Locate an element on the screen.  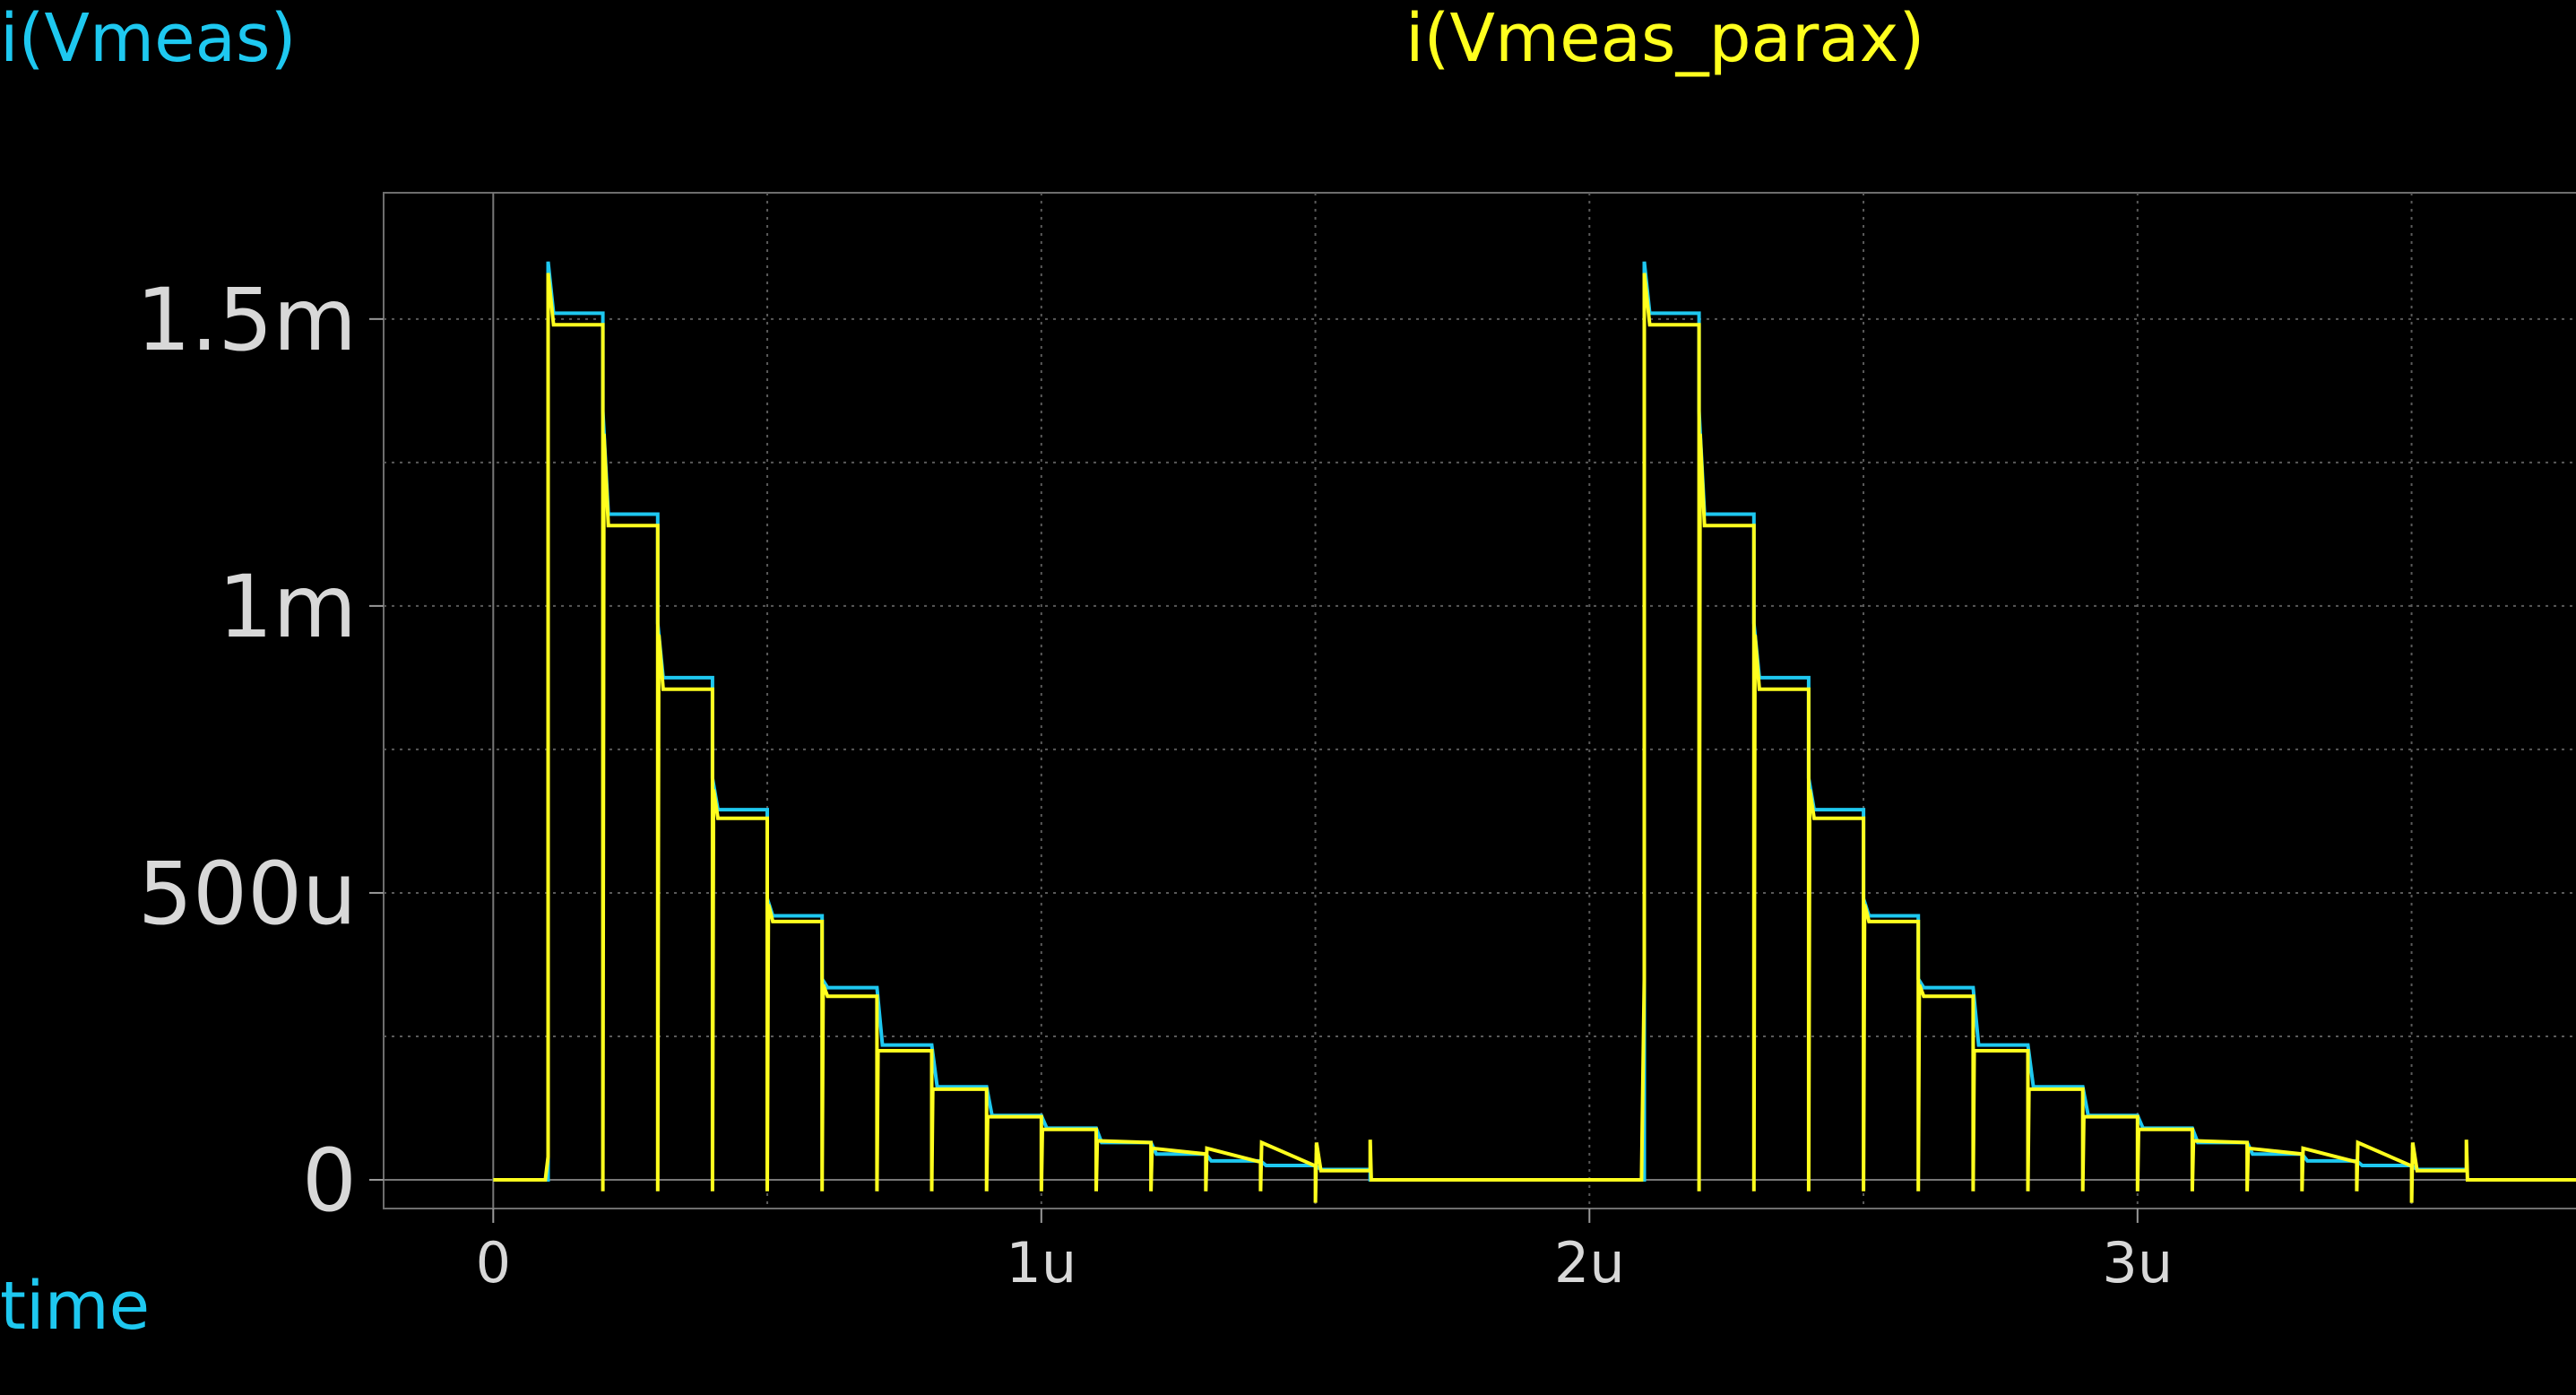
x-tick-label-2: 2u is located at coordinates (1589, 1262).